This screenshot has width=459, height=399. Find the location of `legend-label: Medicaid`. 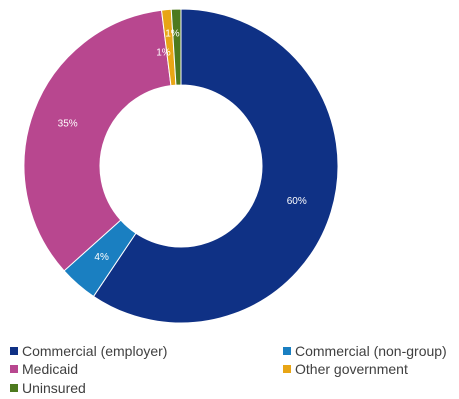

legend-label: Medicaid is located at coordinates (50, 369).